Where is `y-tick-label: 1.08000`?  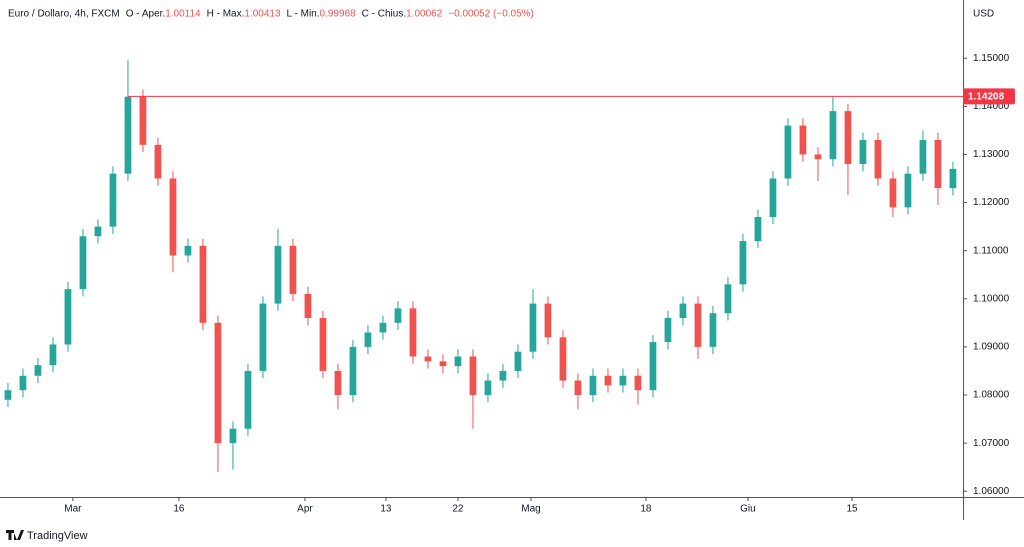 y-tick-label: 1.08000 is located at coordinates (991, 395).